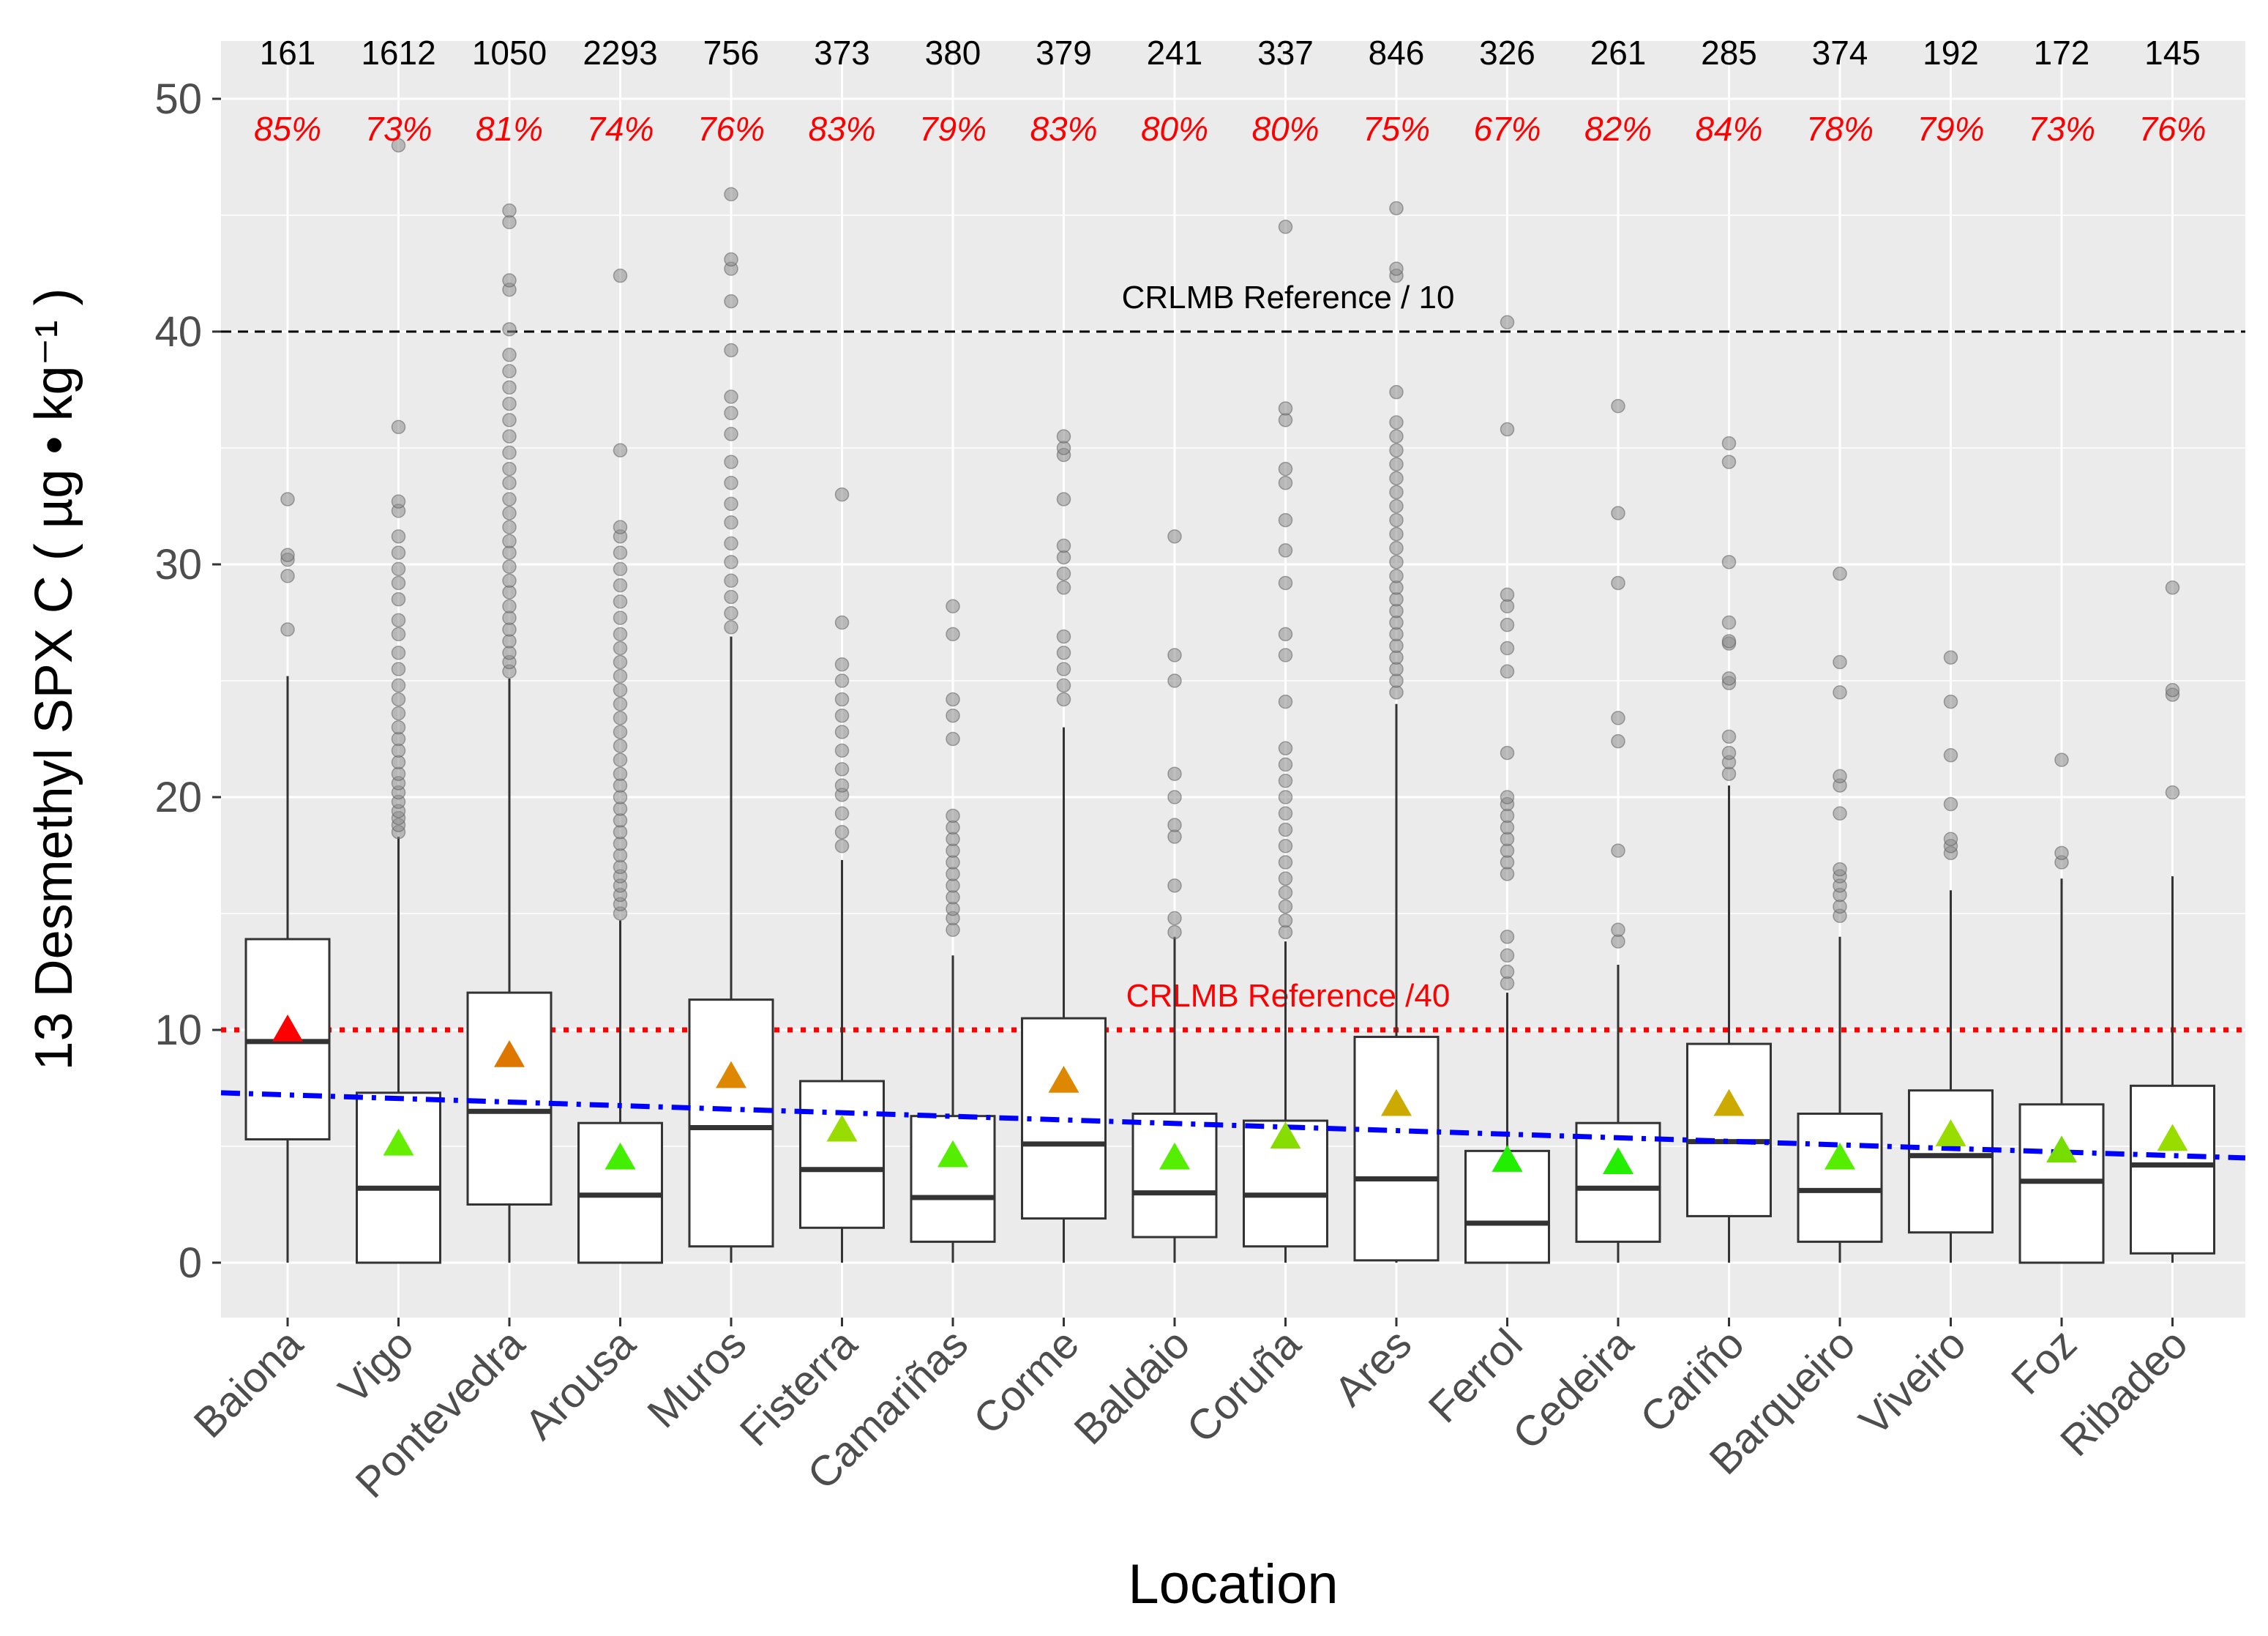 The height and width of the screenshot is (1636, 2268). I want to click on count-label: 285, so click(1729, 53).